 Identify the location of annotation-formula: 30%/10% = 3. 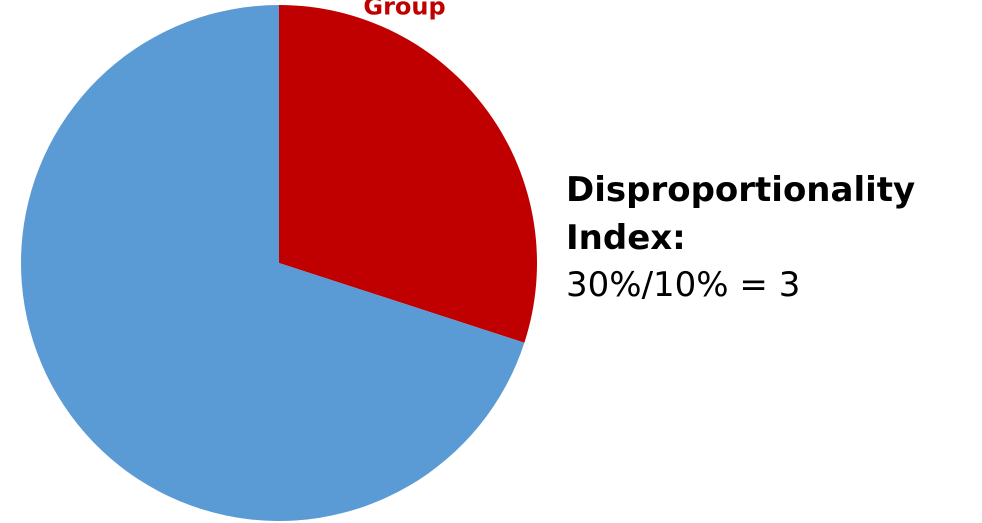
(683, 285).